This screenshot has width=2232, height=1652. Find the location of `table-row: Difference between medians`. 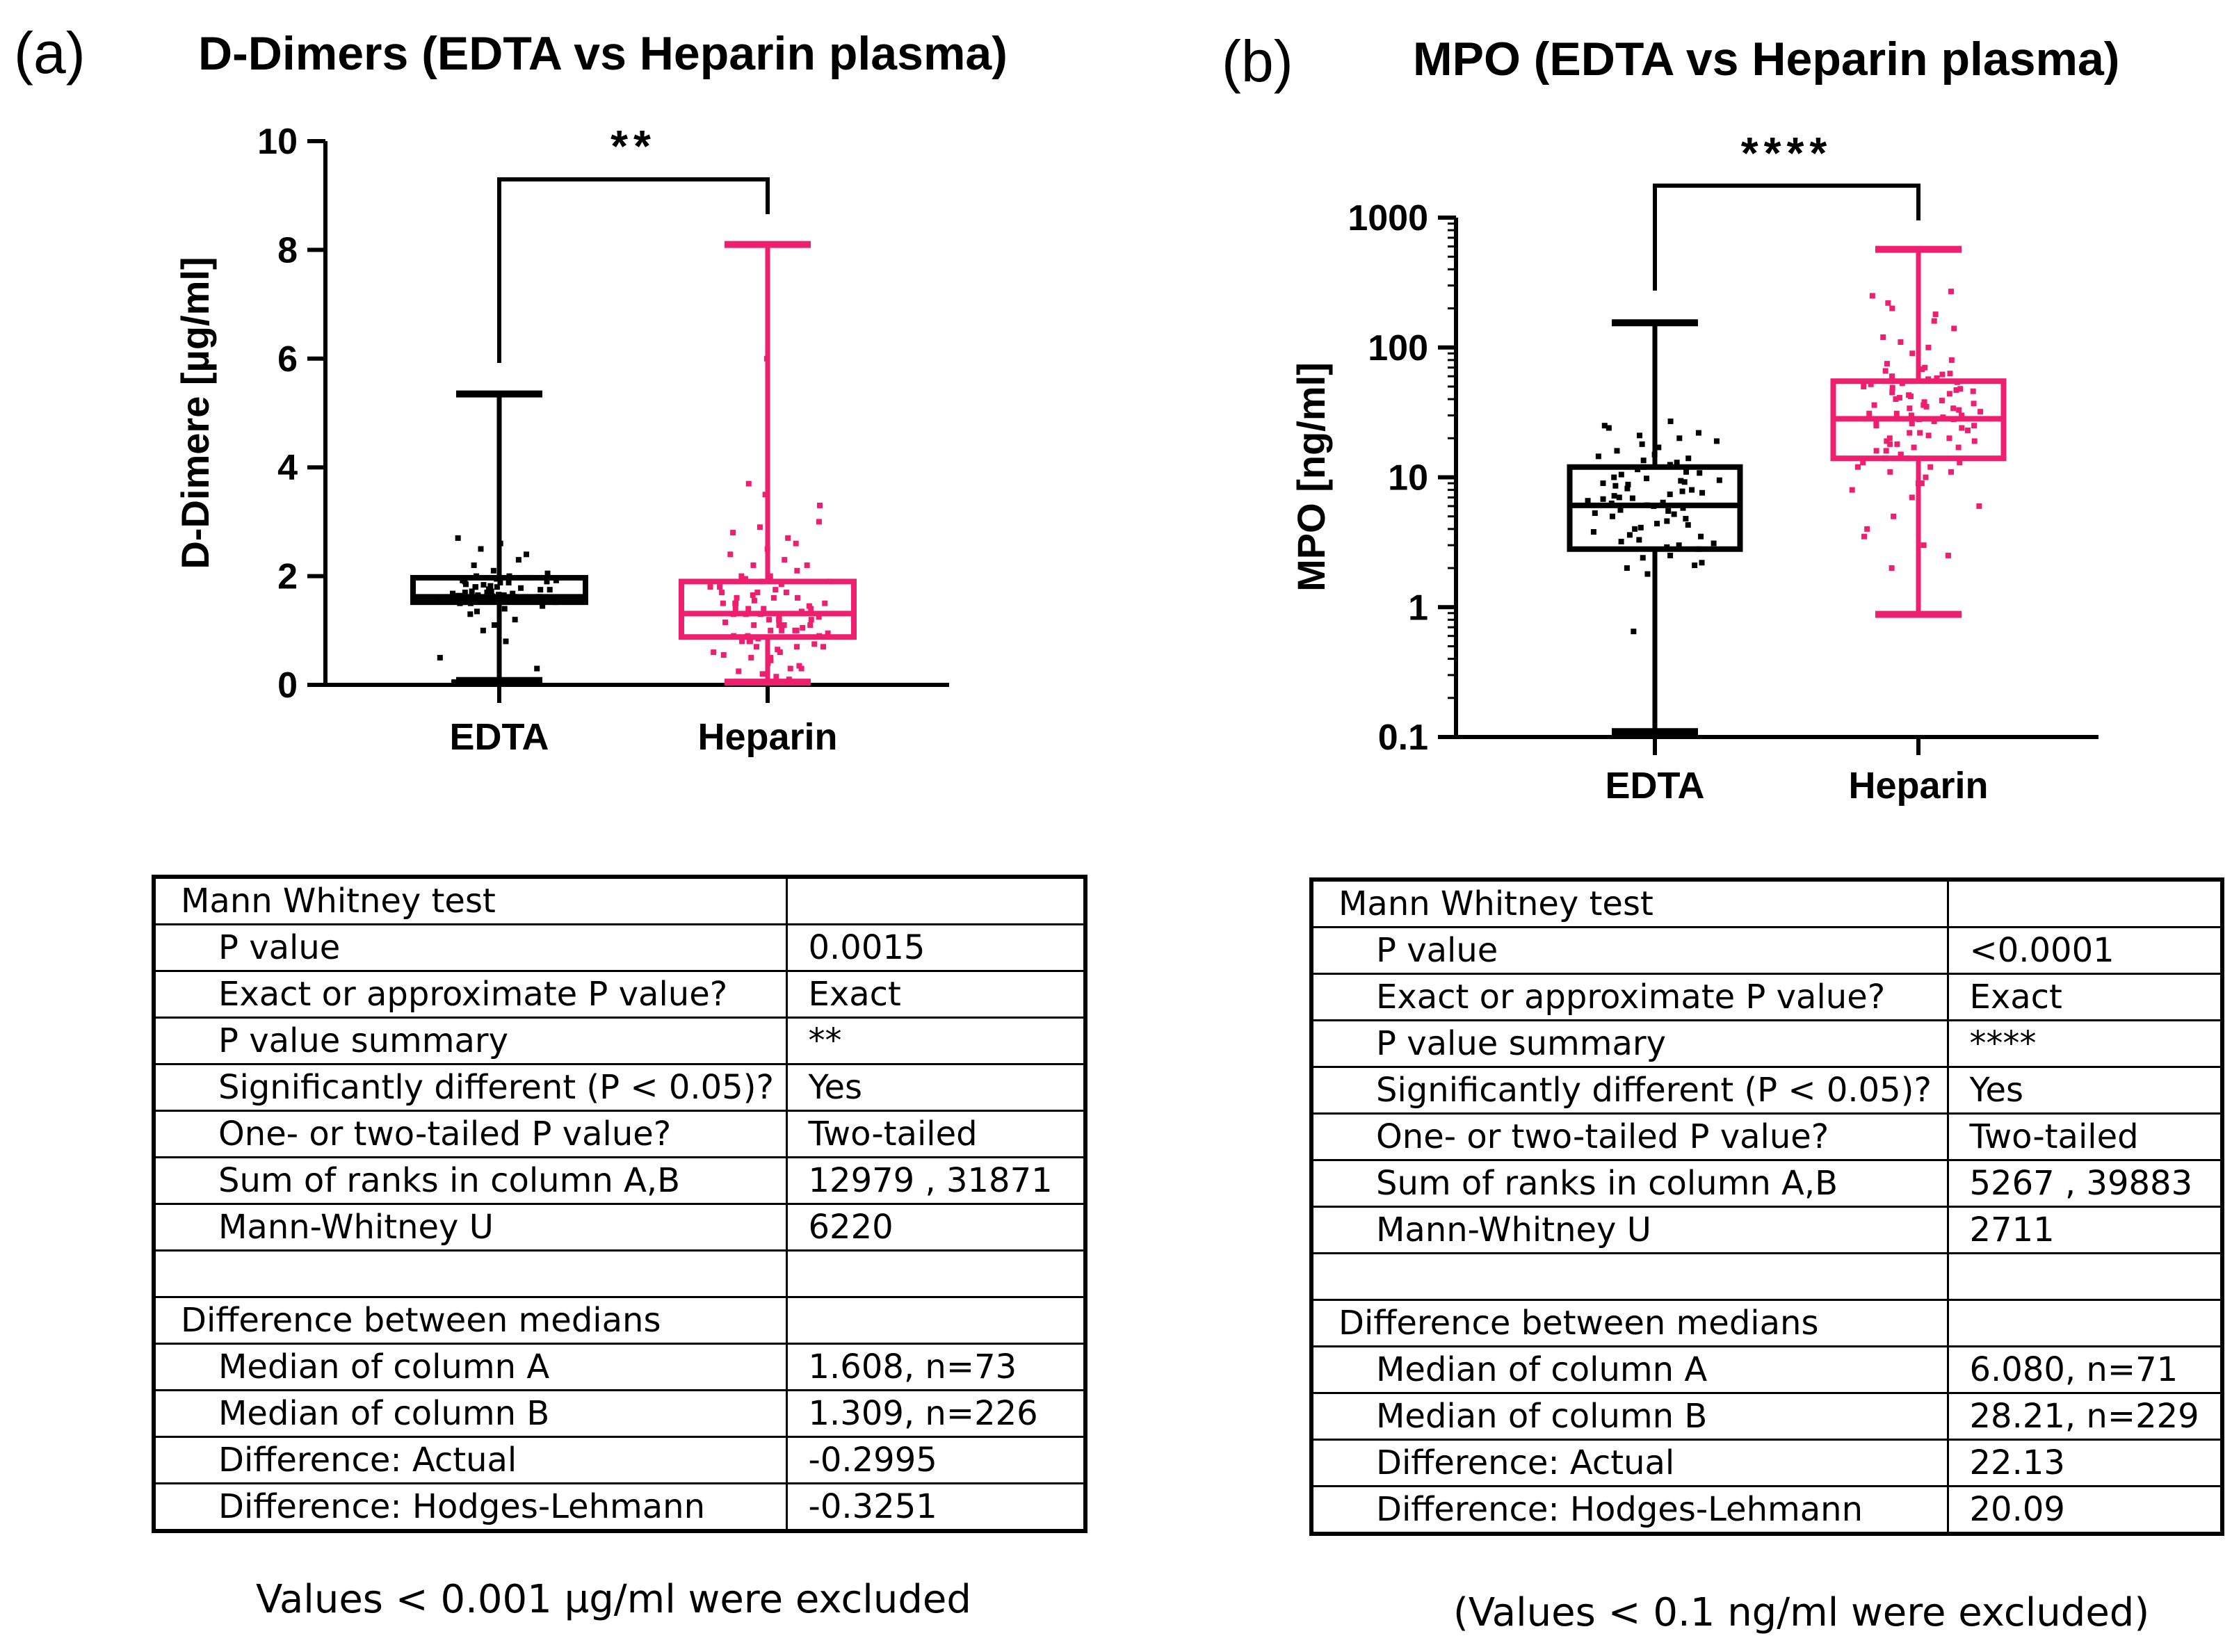

table-row: Difference between medians is located at coordinates (1767, 1323).